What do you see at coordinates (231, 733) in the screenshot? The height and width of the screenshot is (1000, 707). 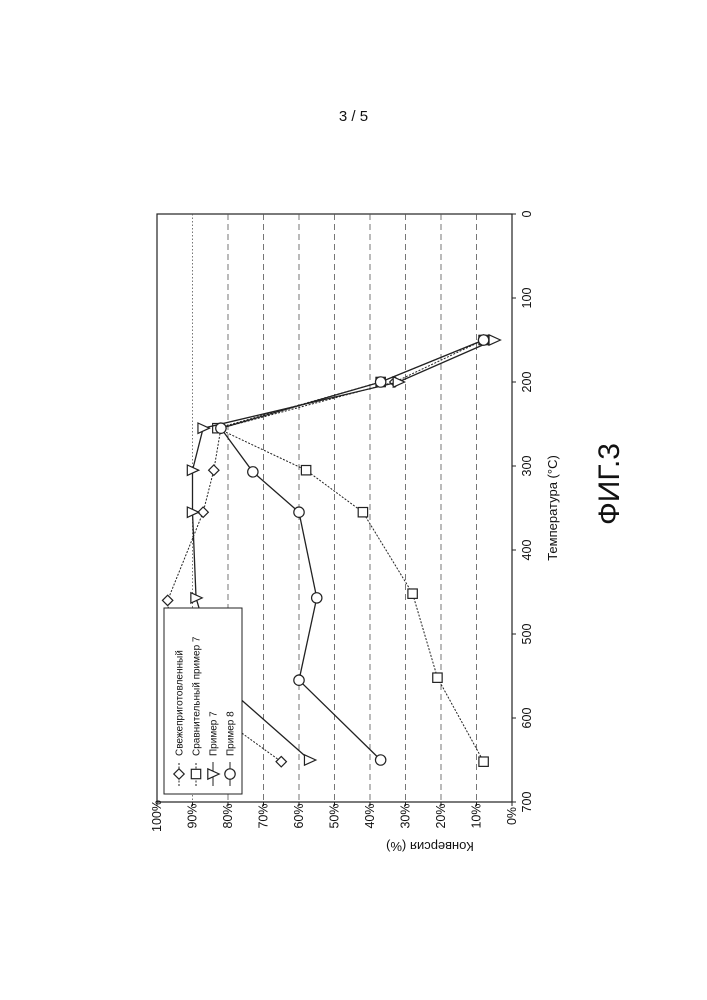 I see `legend-label: Пример 8` at bounding box center [231, 733].